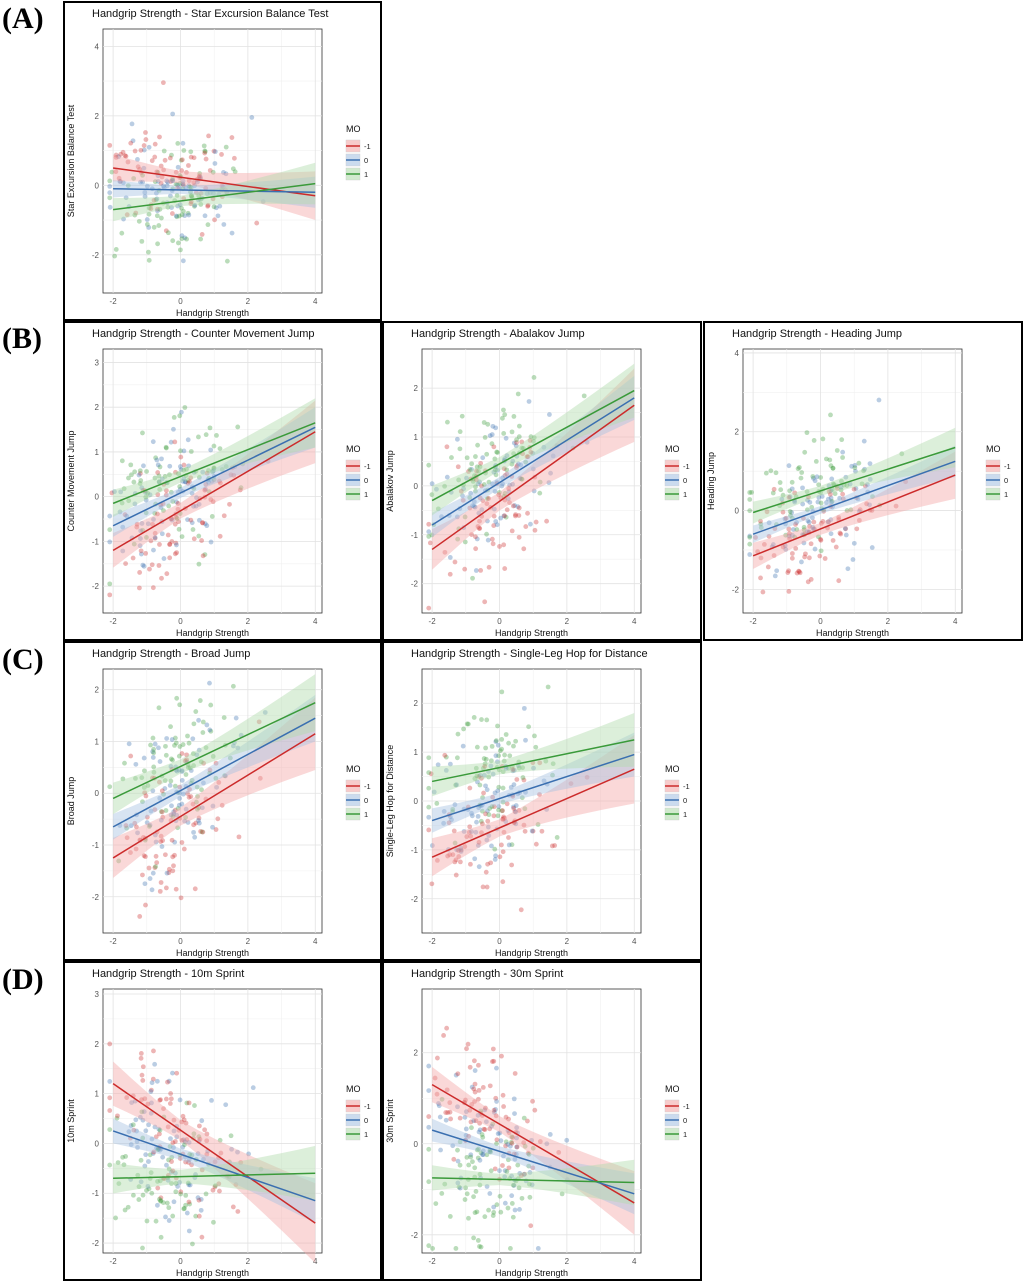 The height and width of the screenshot is (1283, 1026). What do you see at coordinates (533, 787) in the screenshot?
I see `regression-line` at bounding box center [533, 787].